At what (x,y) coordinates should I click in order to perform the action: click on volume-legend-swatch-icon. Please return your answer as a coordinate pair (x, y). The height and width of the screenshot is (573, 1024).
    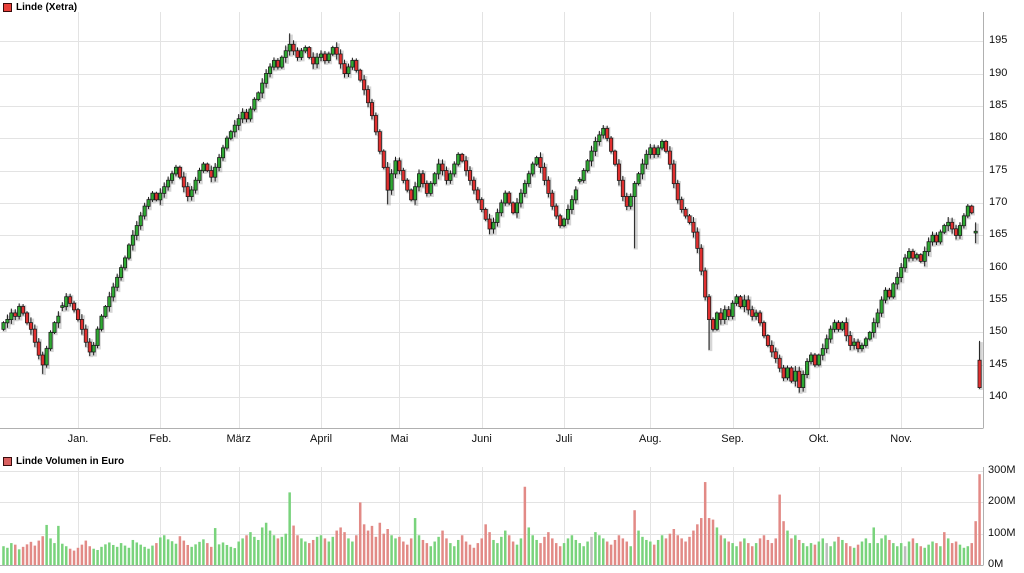
    Looking at the image, I should click on (7, 461).